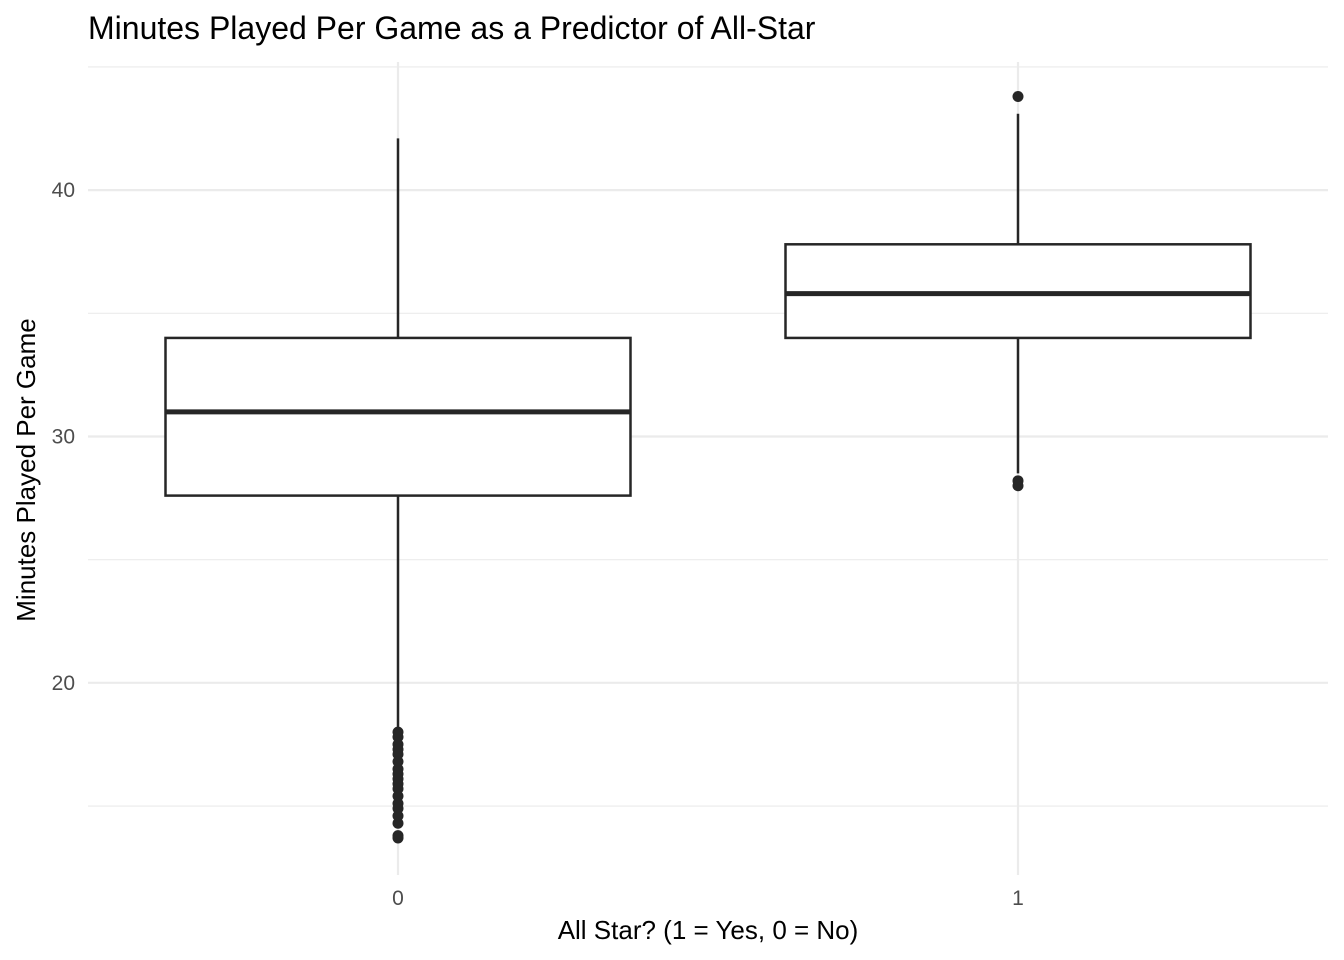 This screenshot has width=1344, height=960. Describe the element at coordinates (26, 469) in the screenshot. I see `y-axis-title: Minutes Played Per Game` at that location.